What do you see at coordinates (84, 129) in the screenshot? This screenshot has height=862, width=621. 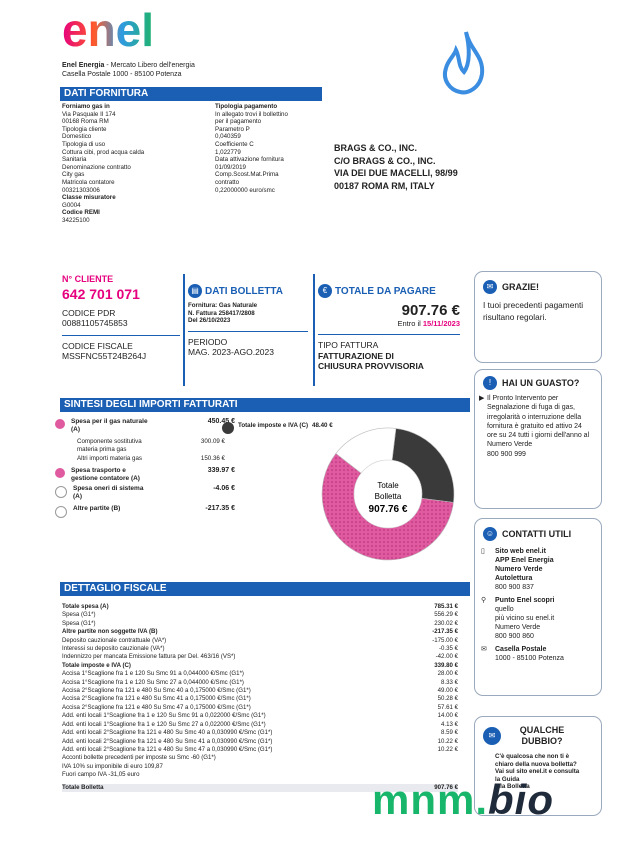 I see `fornitura-line: Tipologia cliente` at bounding box center [84, 129].